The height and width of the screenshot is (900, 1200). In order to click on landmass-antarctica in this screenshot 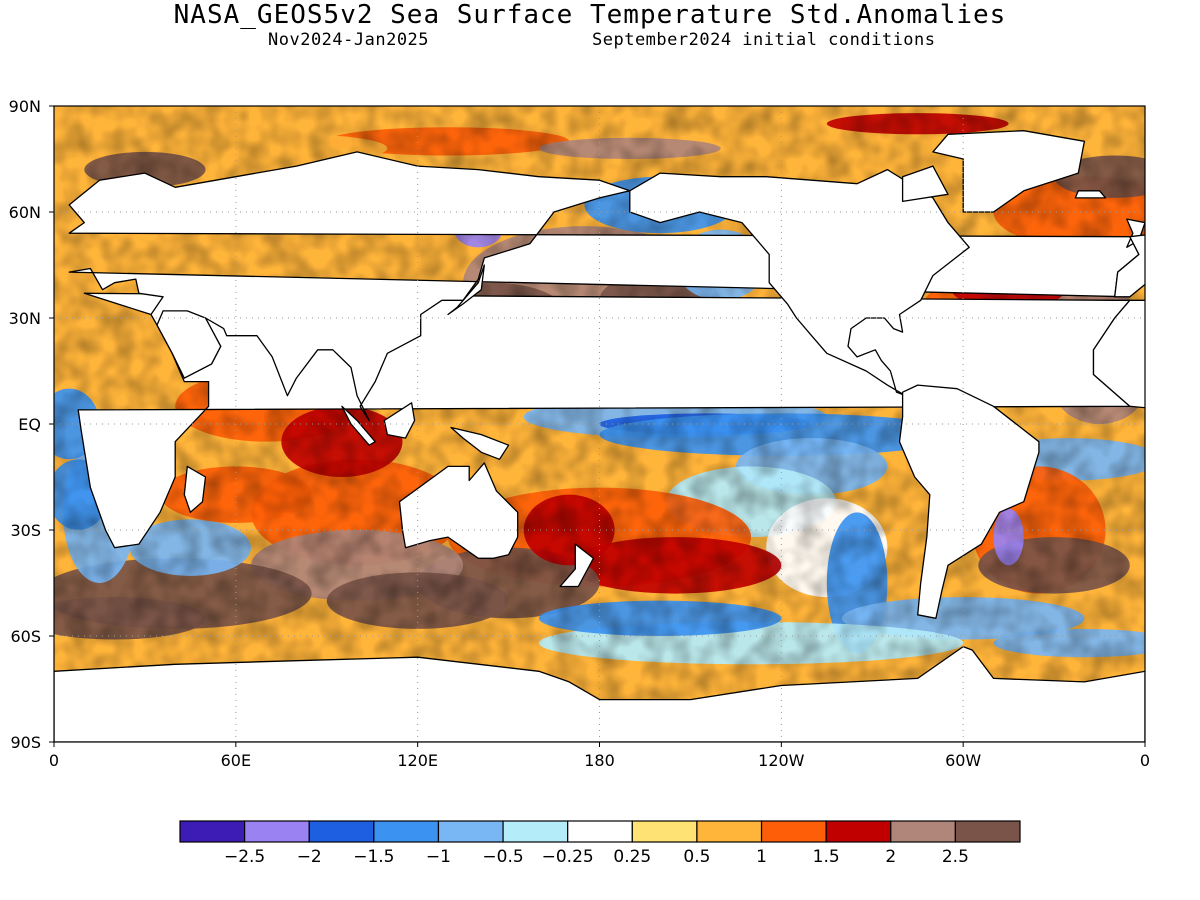, I will do `click(599, 693)`.